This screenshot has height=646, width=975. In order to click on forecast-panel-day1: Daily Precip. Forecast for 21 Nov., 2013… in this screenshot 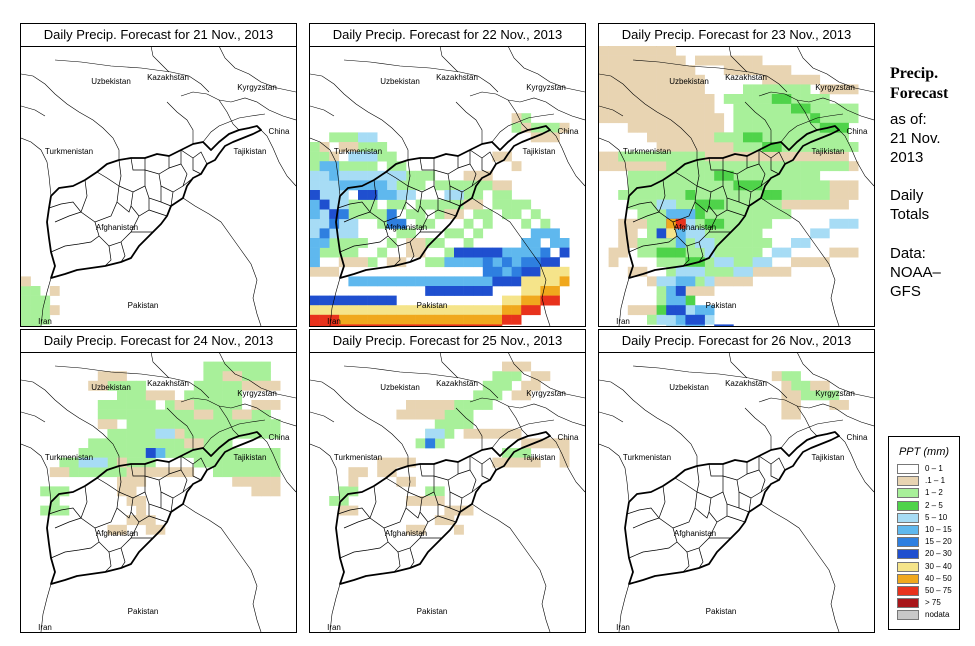, I will do `click(158, 175)`.